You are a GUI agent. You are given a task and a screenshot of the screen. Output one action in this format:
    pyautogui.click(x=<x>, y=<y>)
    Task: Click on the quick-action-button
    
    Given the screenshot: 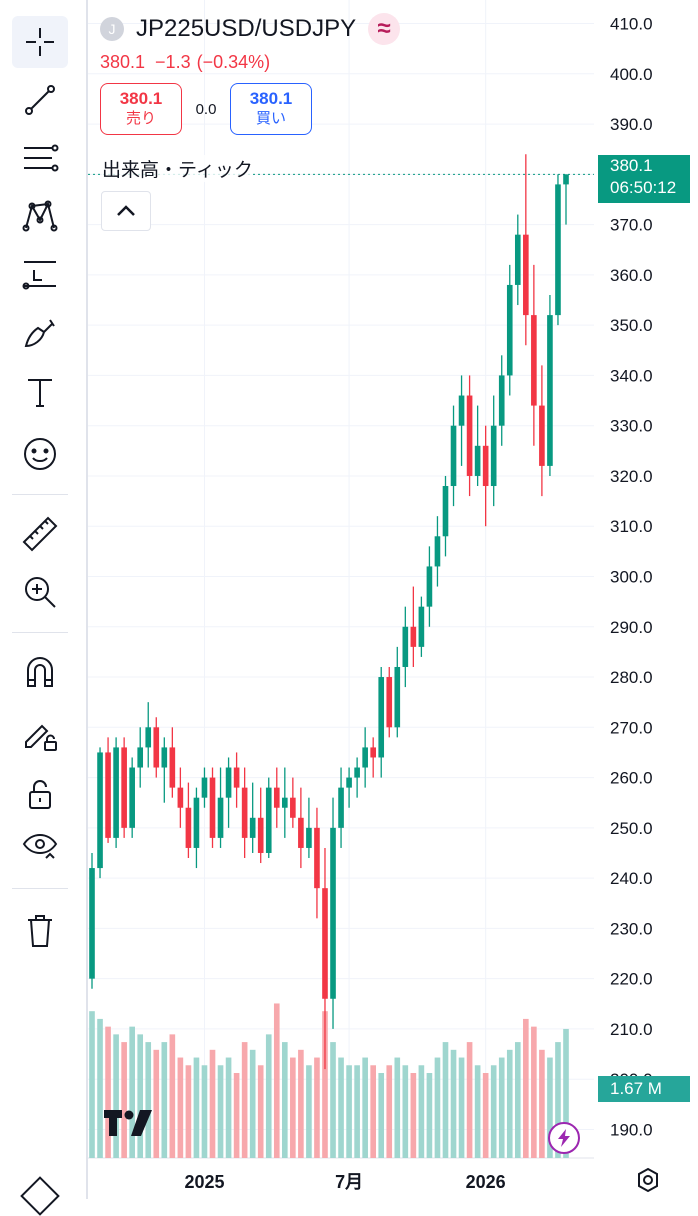 What is the action you would take?
    pyautogui.click(x=564, y=1138)
    